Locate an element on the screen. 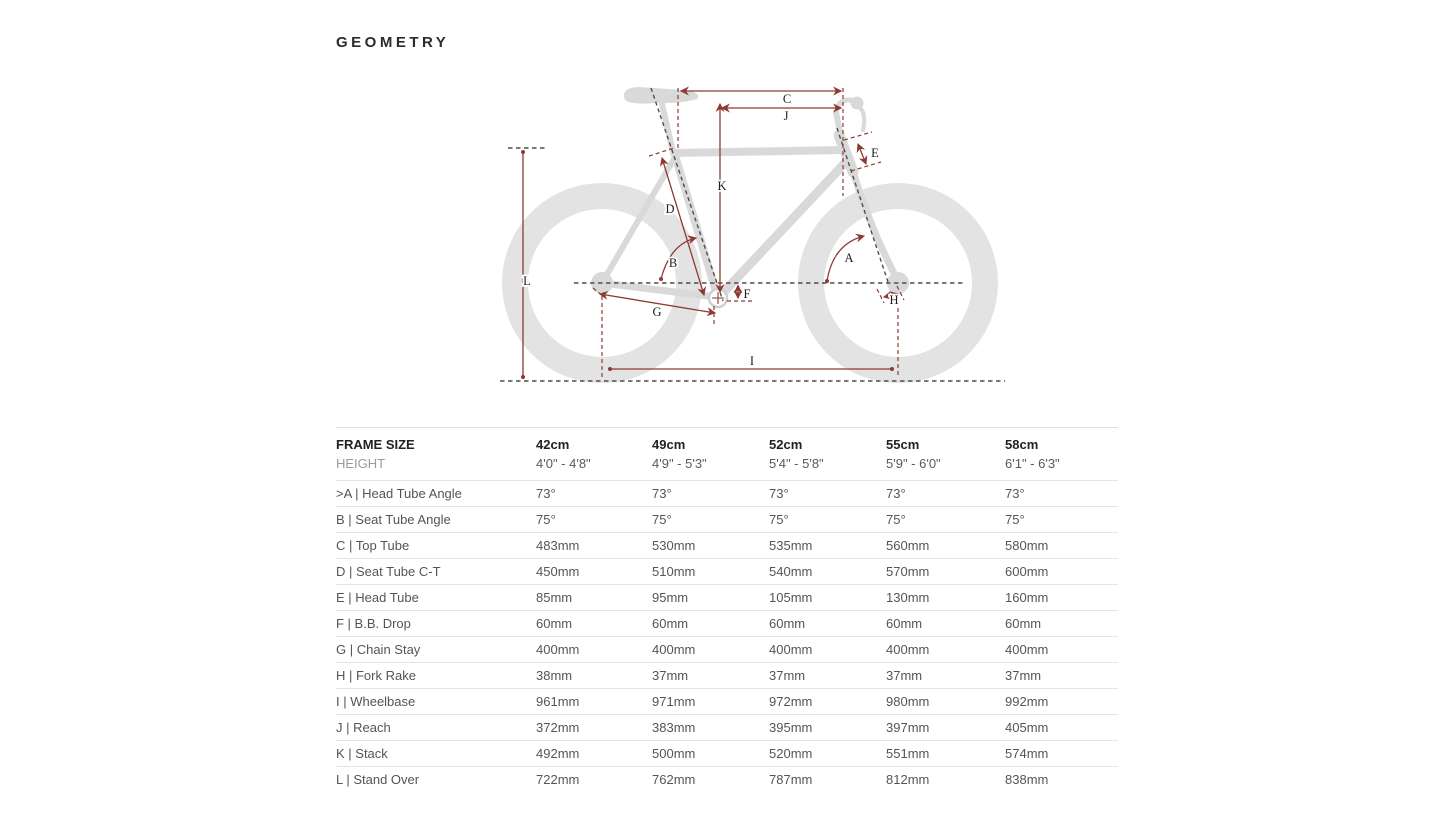 The image size is (1445, 813). row-value: 85mm is located at coordinates (554, 597).